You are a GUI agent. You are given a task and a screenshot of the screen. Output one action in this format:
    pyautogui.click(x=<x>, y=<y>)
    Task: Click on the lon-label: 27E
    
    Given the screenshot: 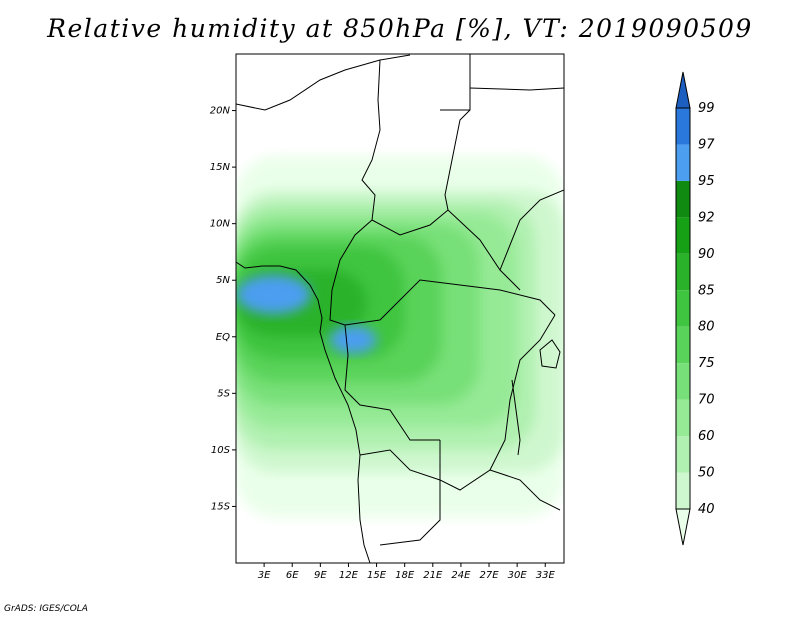 What is the action you would take?
    pyautogui.click(x=490, y=575)
    